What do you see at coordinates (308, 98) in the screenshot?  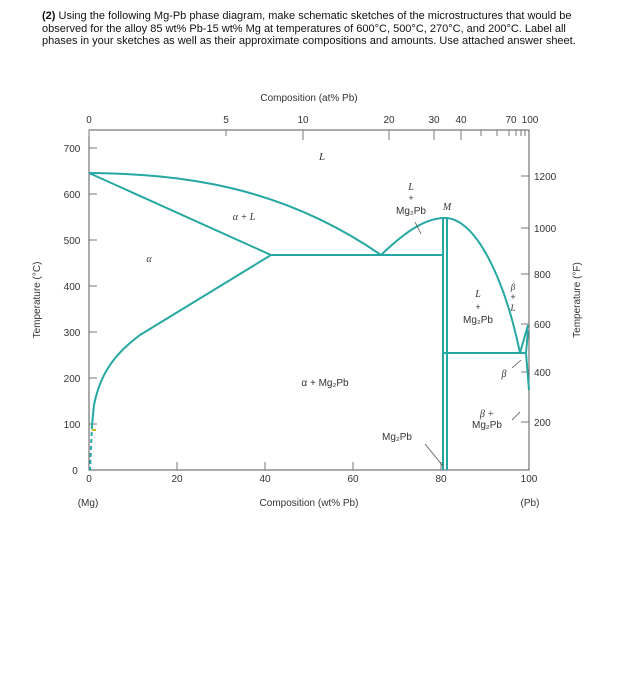 I see `top-axis-title: Composition (at% Pb)` at bounding box center [308, 98].